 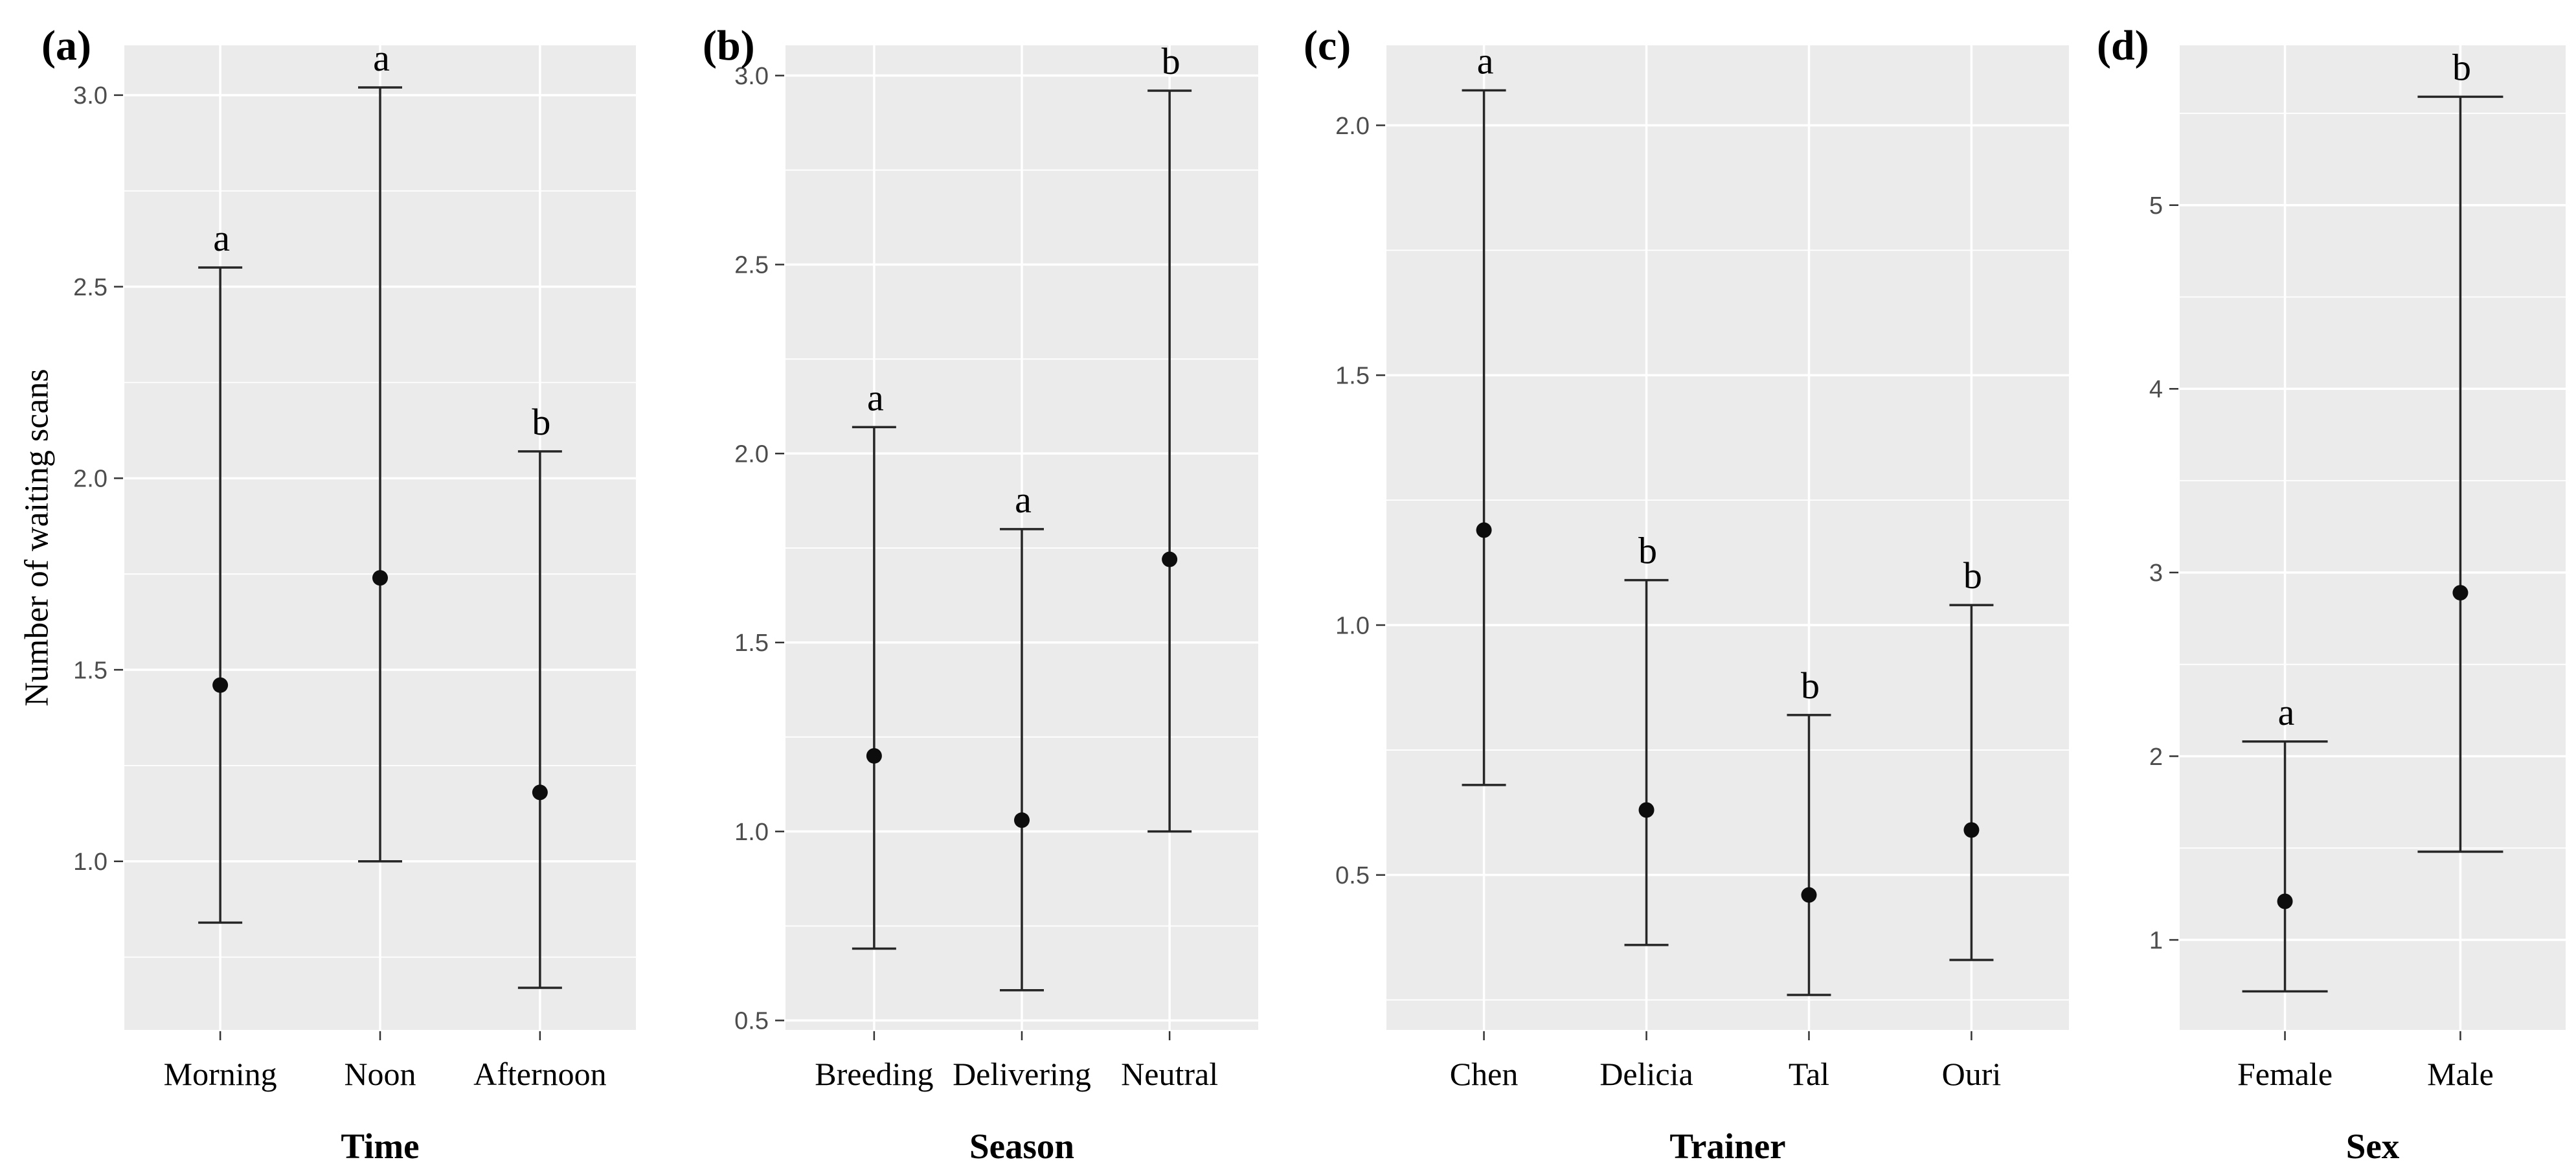 What do you see at coordinates (1169, 1074) in the screenshot?
I see `category-label-neutral: Neutral` at bounding box center [1169, 1074].